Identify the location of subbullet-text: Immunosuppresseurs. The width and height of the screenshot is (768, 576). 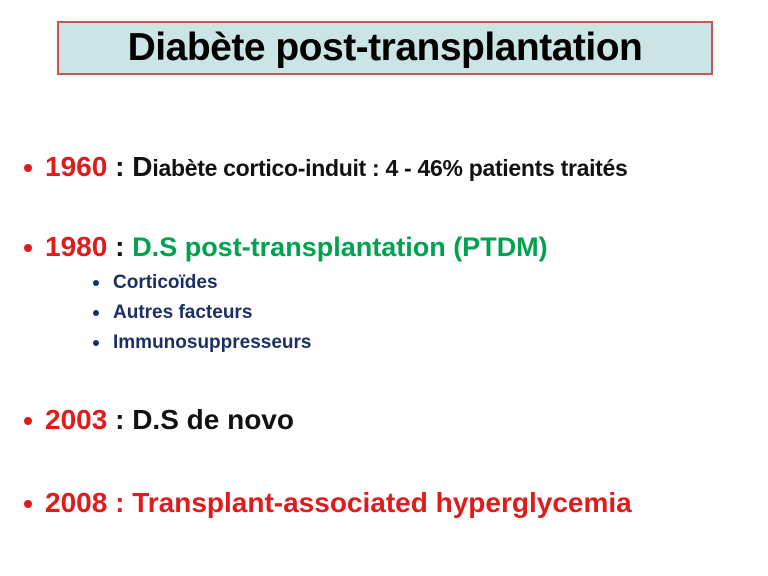
(212, 342).